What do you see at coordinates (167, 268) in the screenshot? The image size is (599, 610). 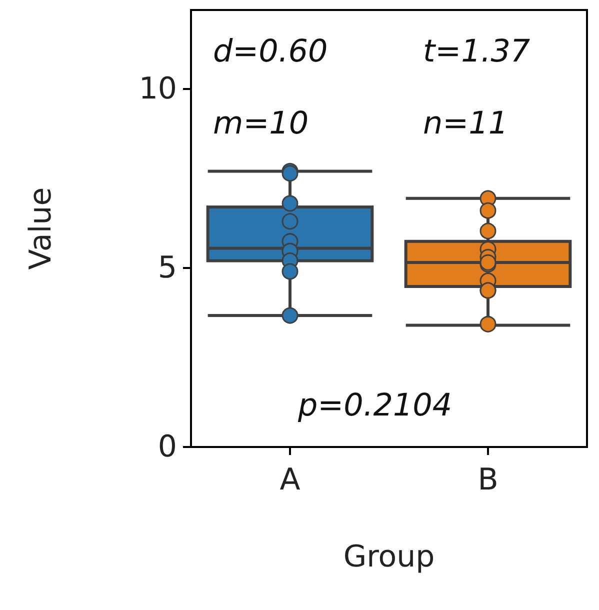 I see `y-tick-label: 5` at bounding box center [167, 268].